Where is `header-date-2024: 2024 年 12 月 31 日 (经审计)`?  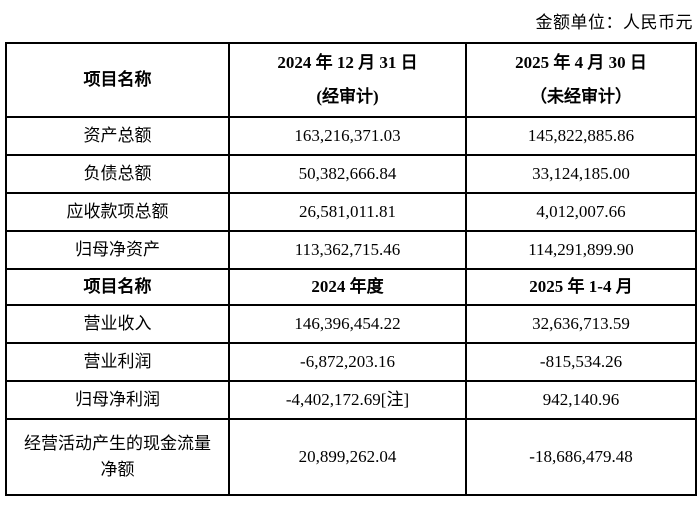
header-date-2024: 2024 年 12 月 31 日 (经审计) is located at coordinates (347, 80).